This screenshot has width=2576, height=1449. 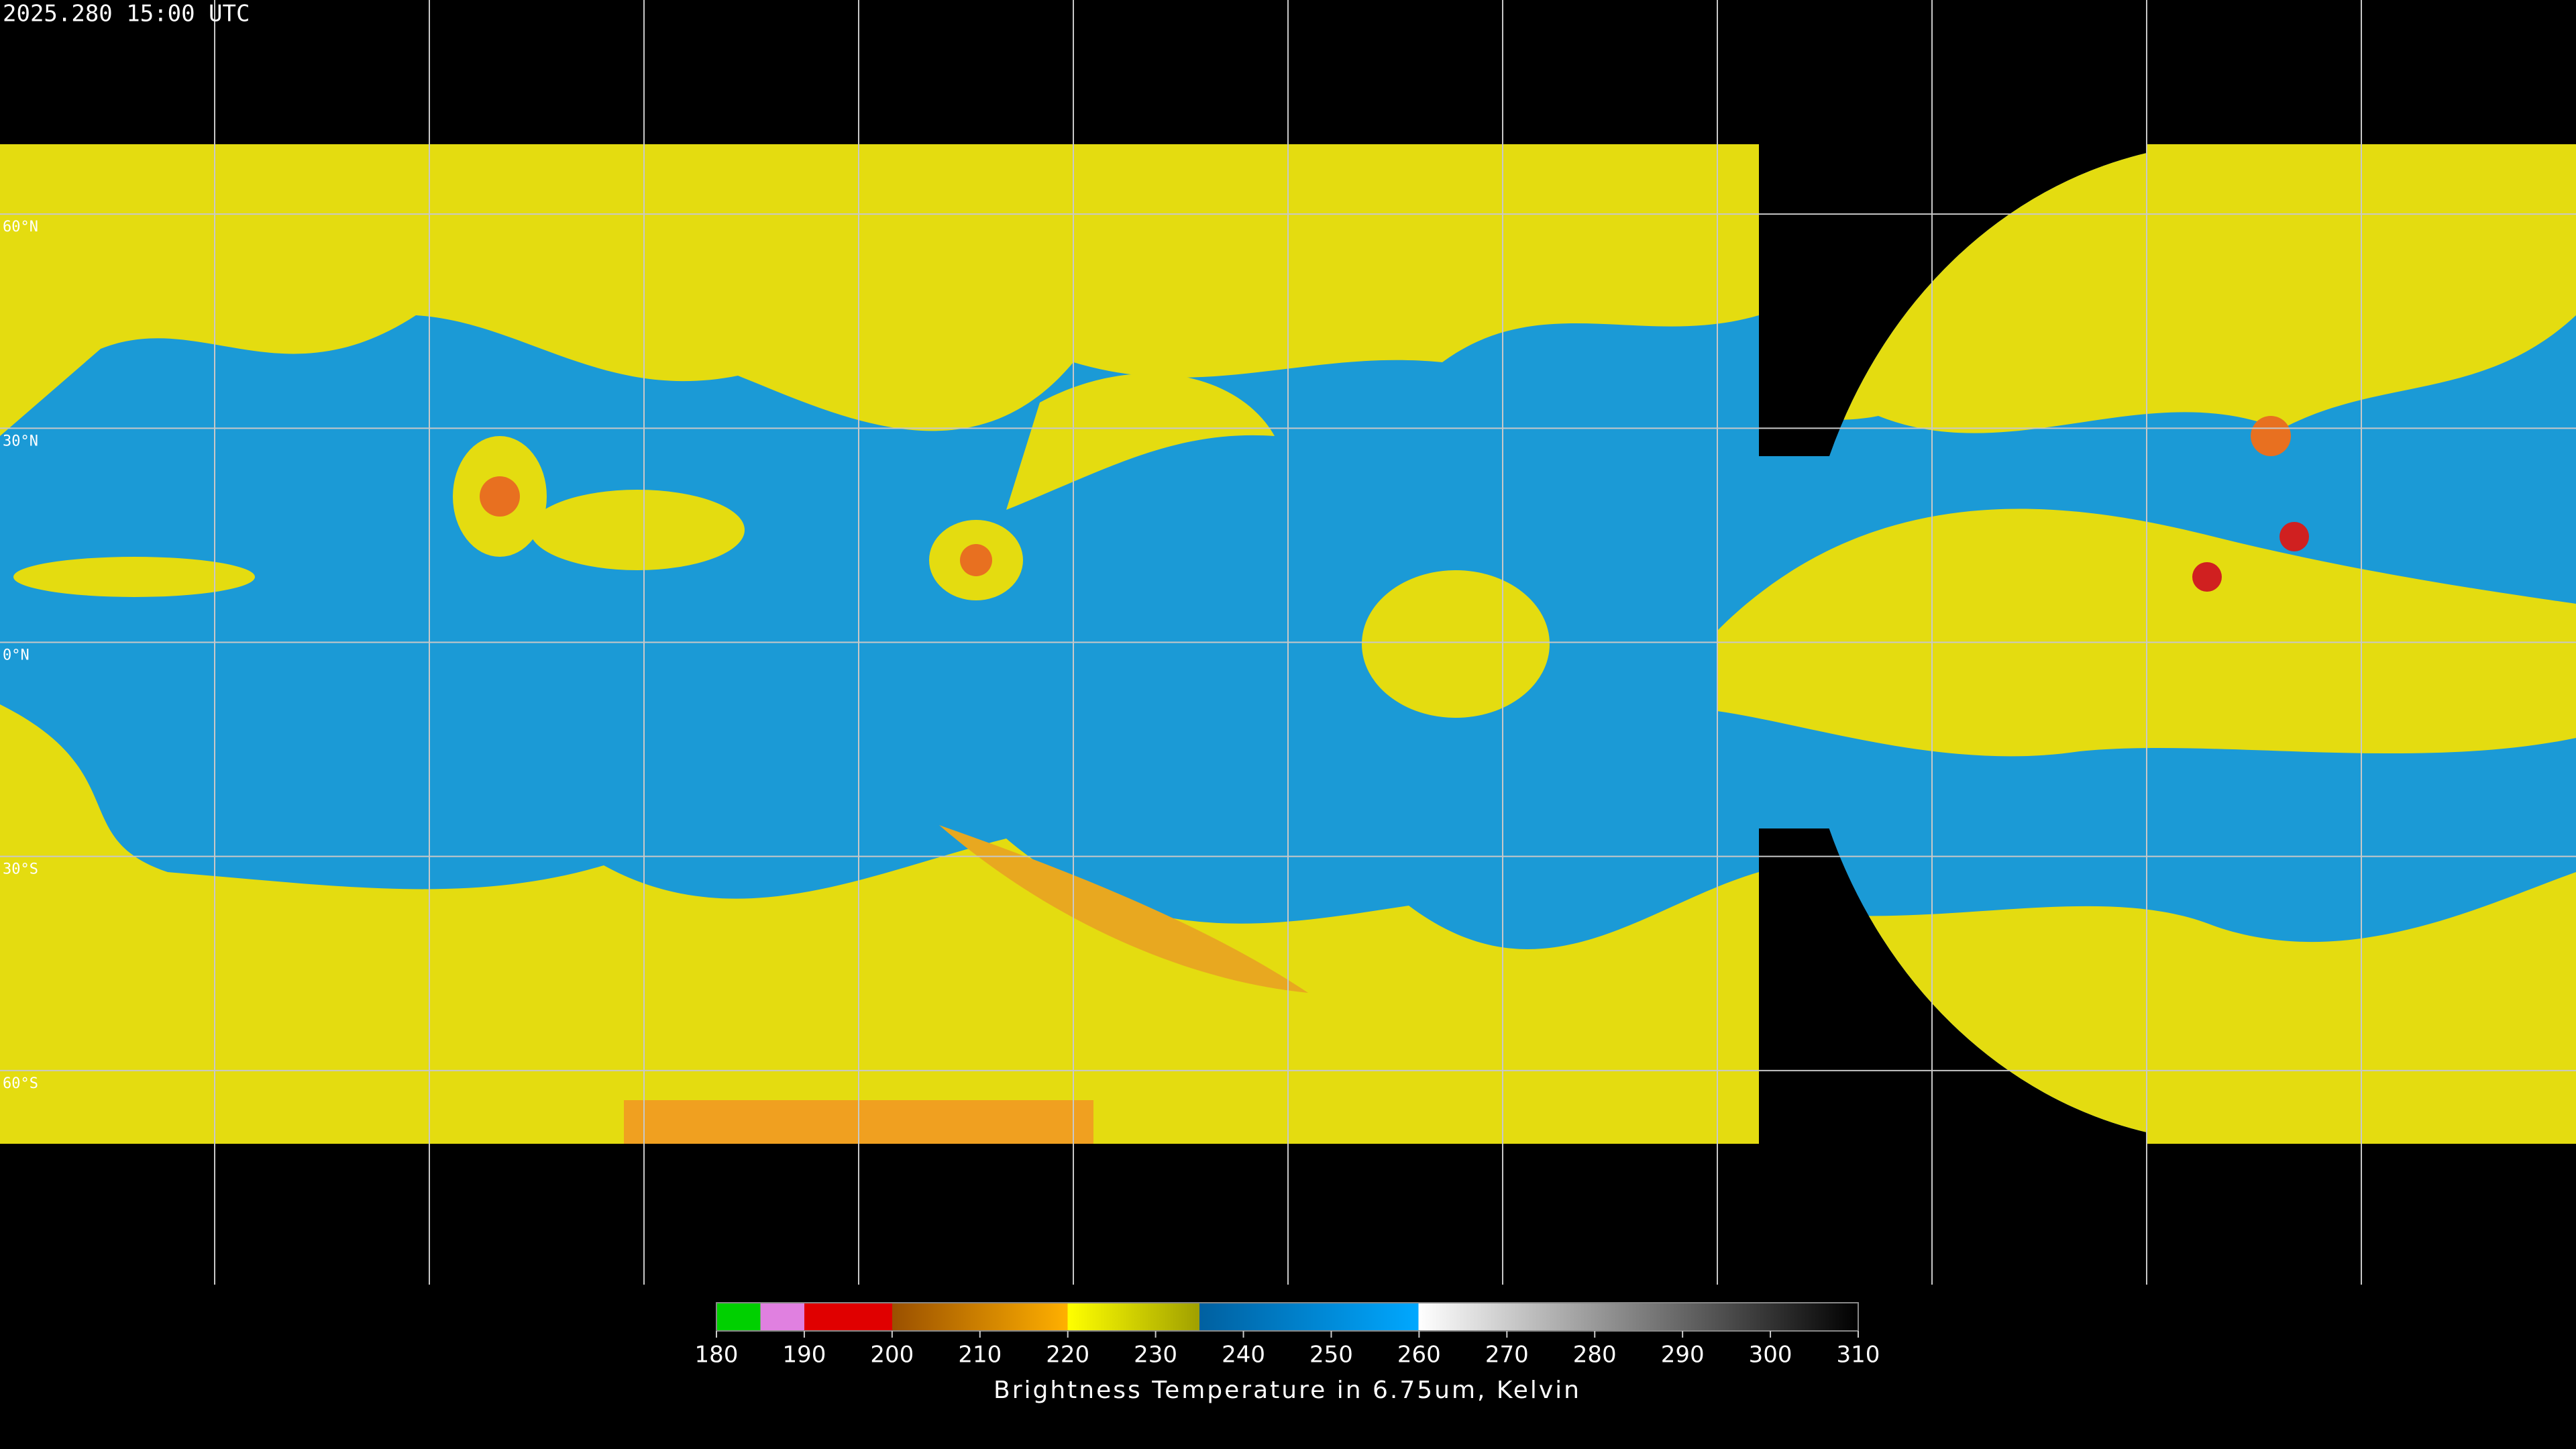 I want to click on colorbar-tick-label: 220, so click(x=1067, y=1355).